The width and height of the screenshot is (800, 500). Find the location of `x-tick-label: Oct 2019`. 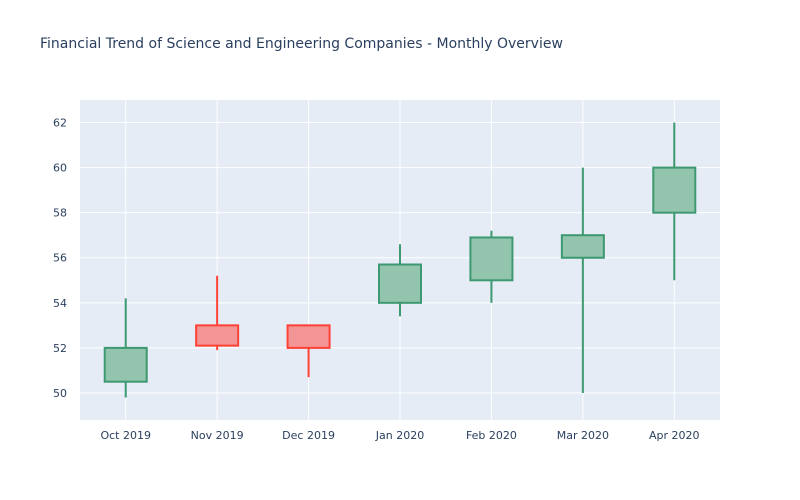

x-tick-label: Oct 2019 is located at coordinates (125, 435).